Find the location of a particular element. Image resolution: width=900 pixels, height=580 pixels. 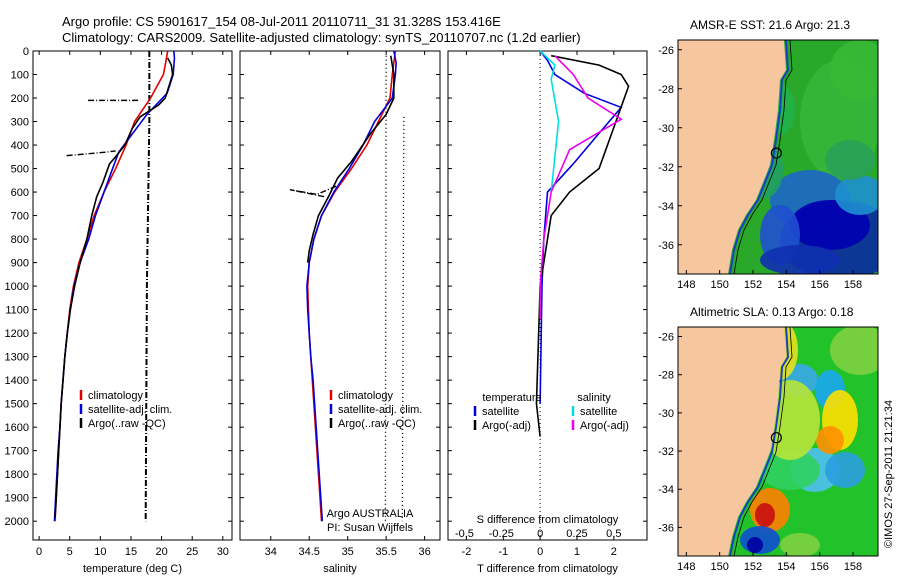

x-tick-label: -1 is located at coordinates (503, 552).